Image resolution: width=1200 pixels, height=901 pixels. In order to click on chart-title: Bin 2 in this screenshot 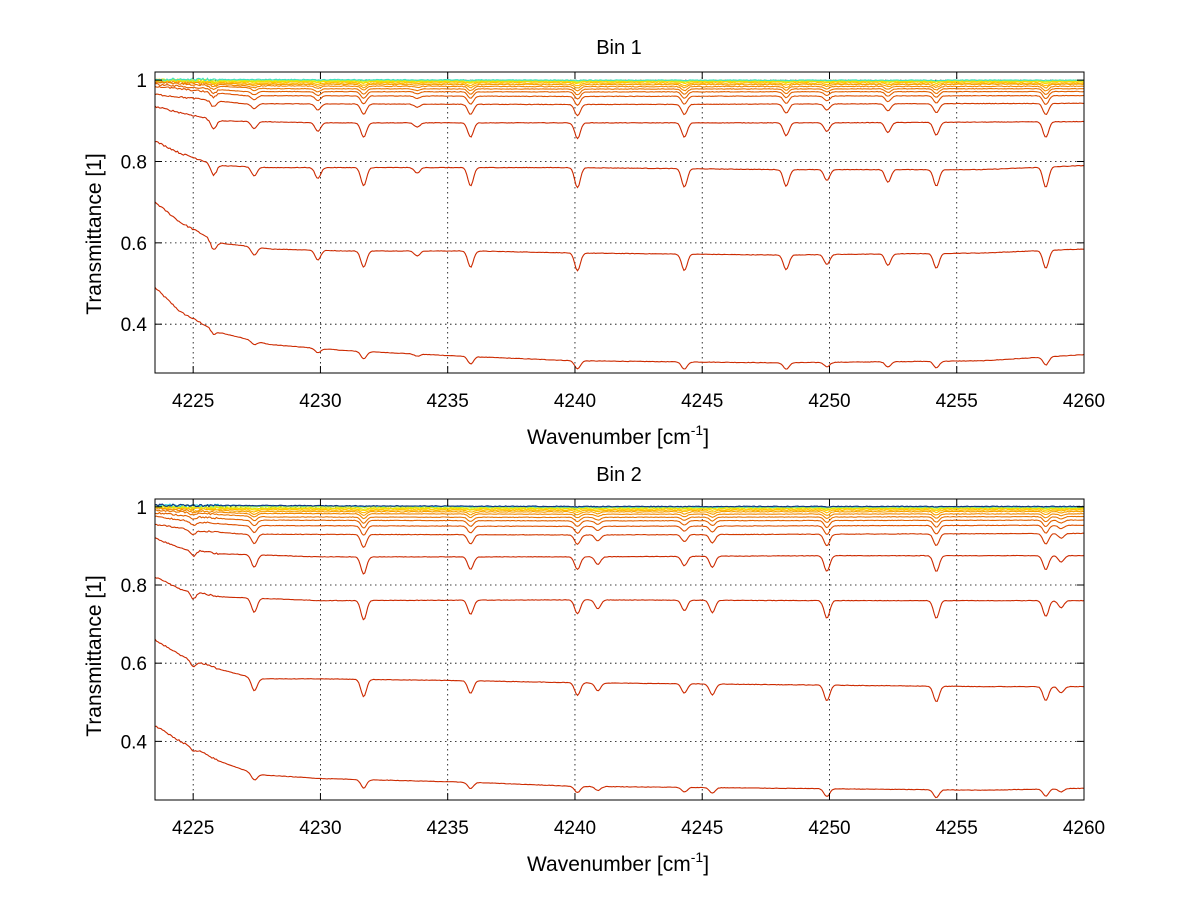, I will do `click(619, 475)`.